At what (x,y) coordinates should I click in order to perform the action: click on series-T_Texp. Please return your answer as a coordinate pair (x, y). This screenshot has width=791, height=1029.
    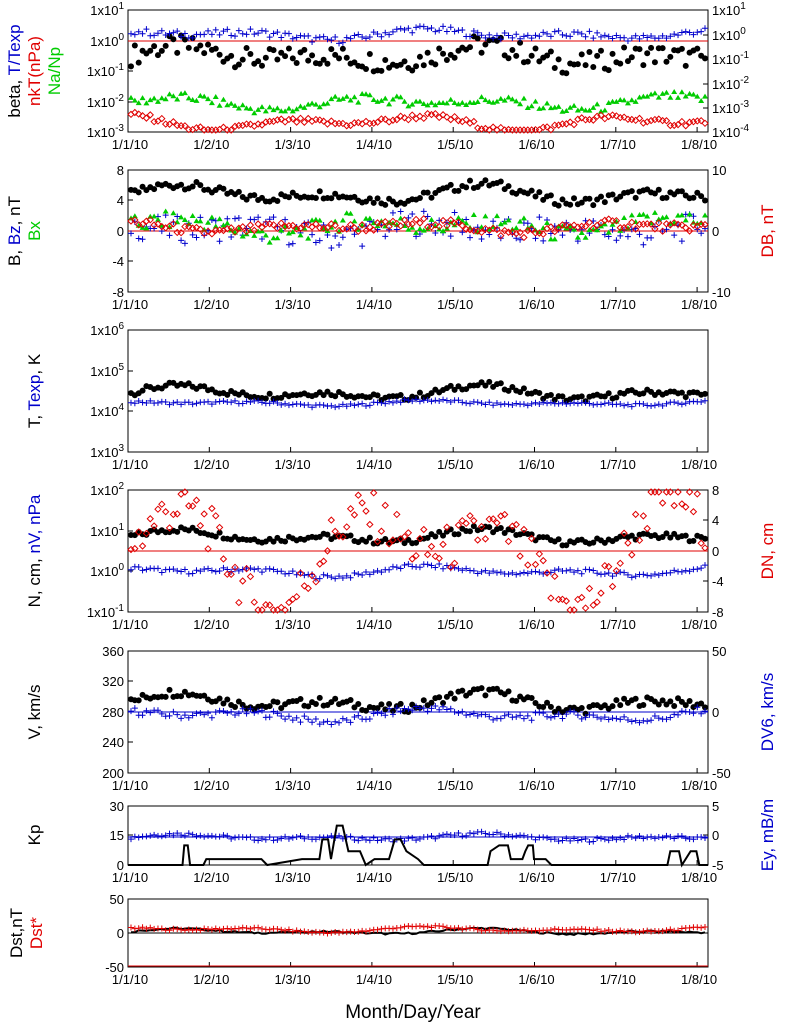
    Looking at the image, I should click on (418, 35).